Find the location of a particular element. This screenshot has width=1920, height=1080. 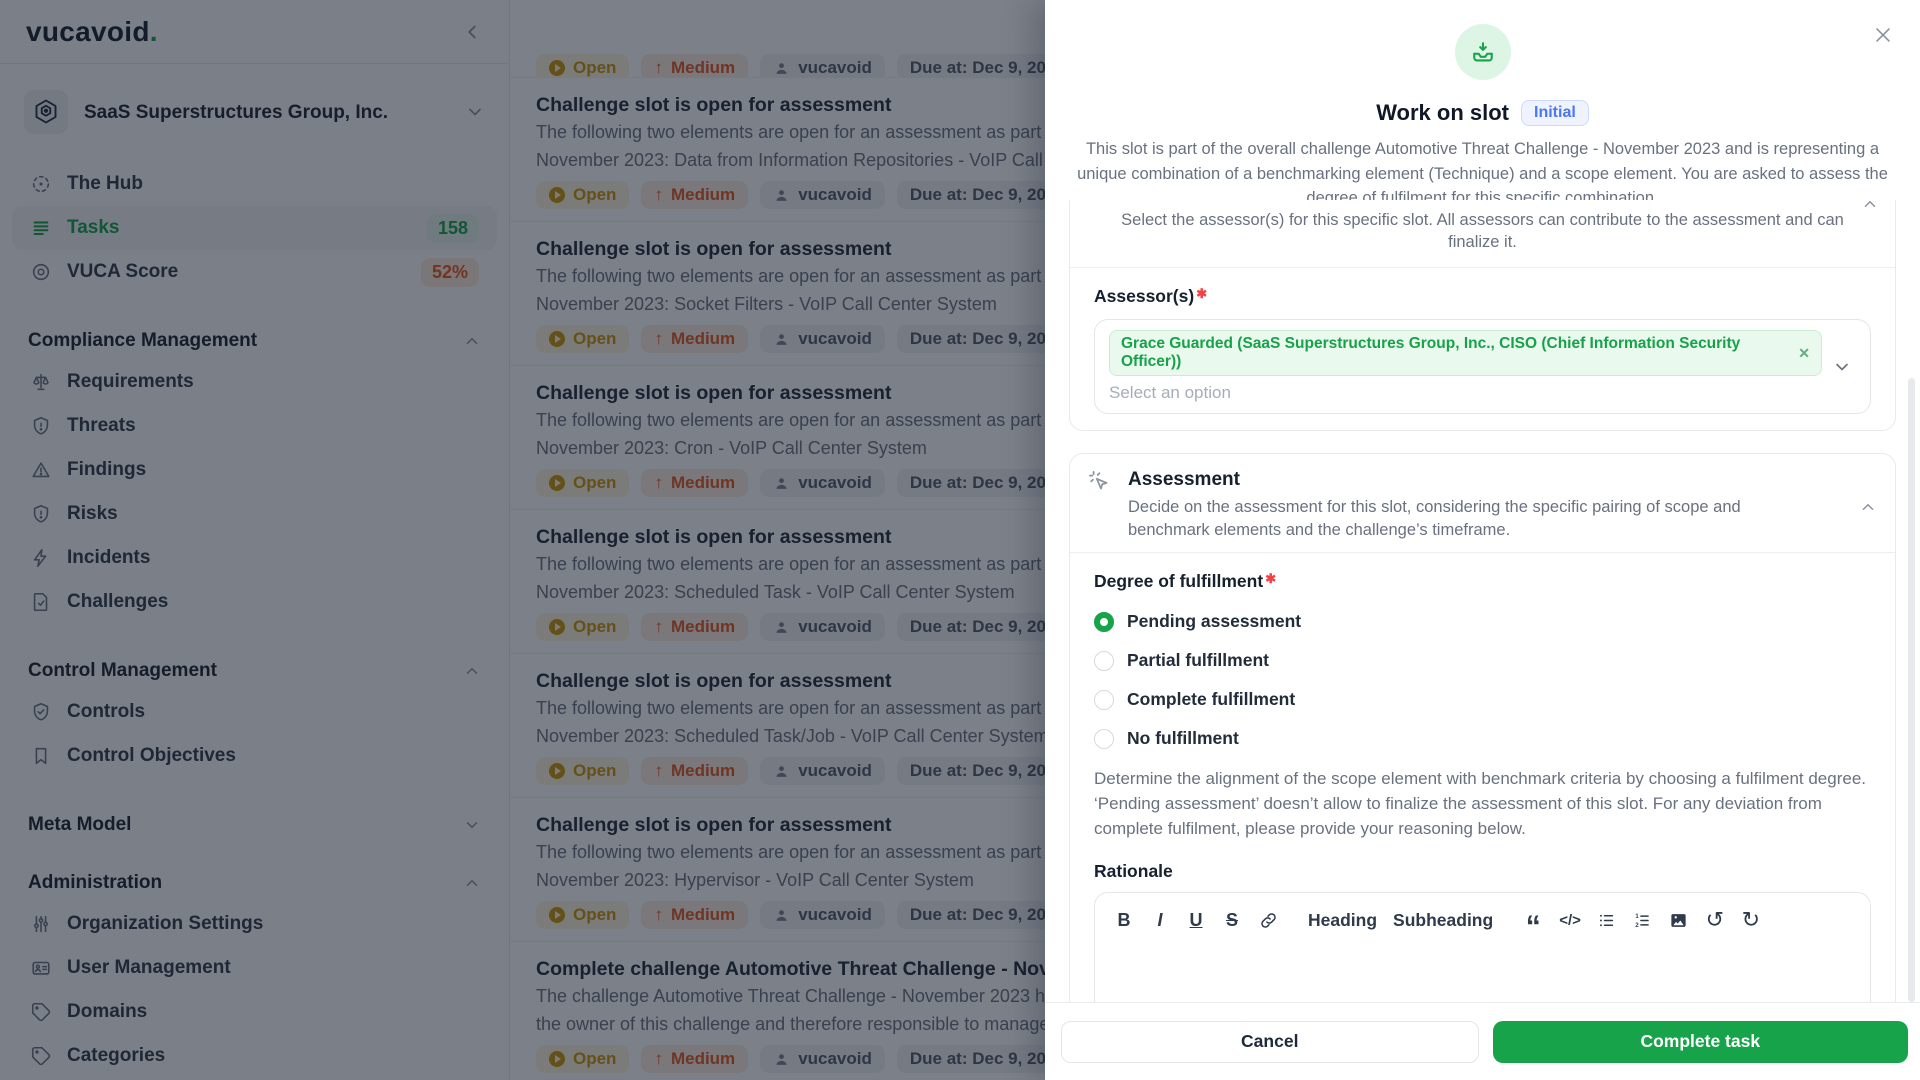

drawer-title: Work on slot is located at coordinates (1443, 112).